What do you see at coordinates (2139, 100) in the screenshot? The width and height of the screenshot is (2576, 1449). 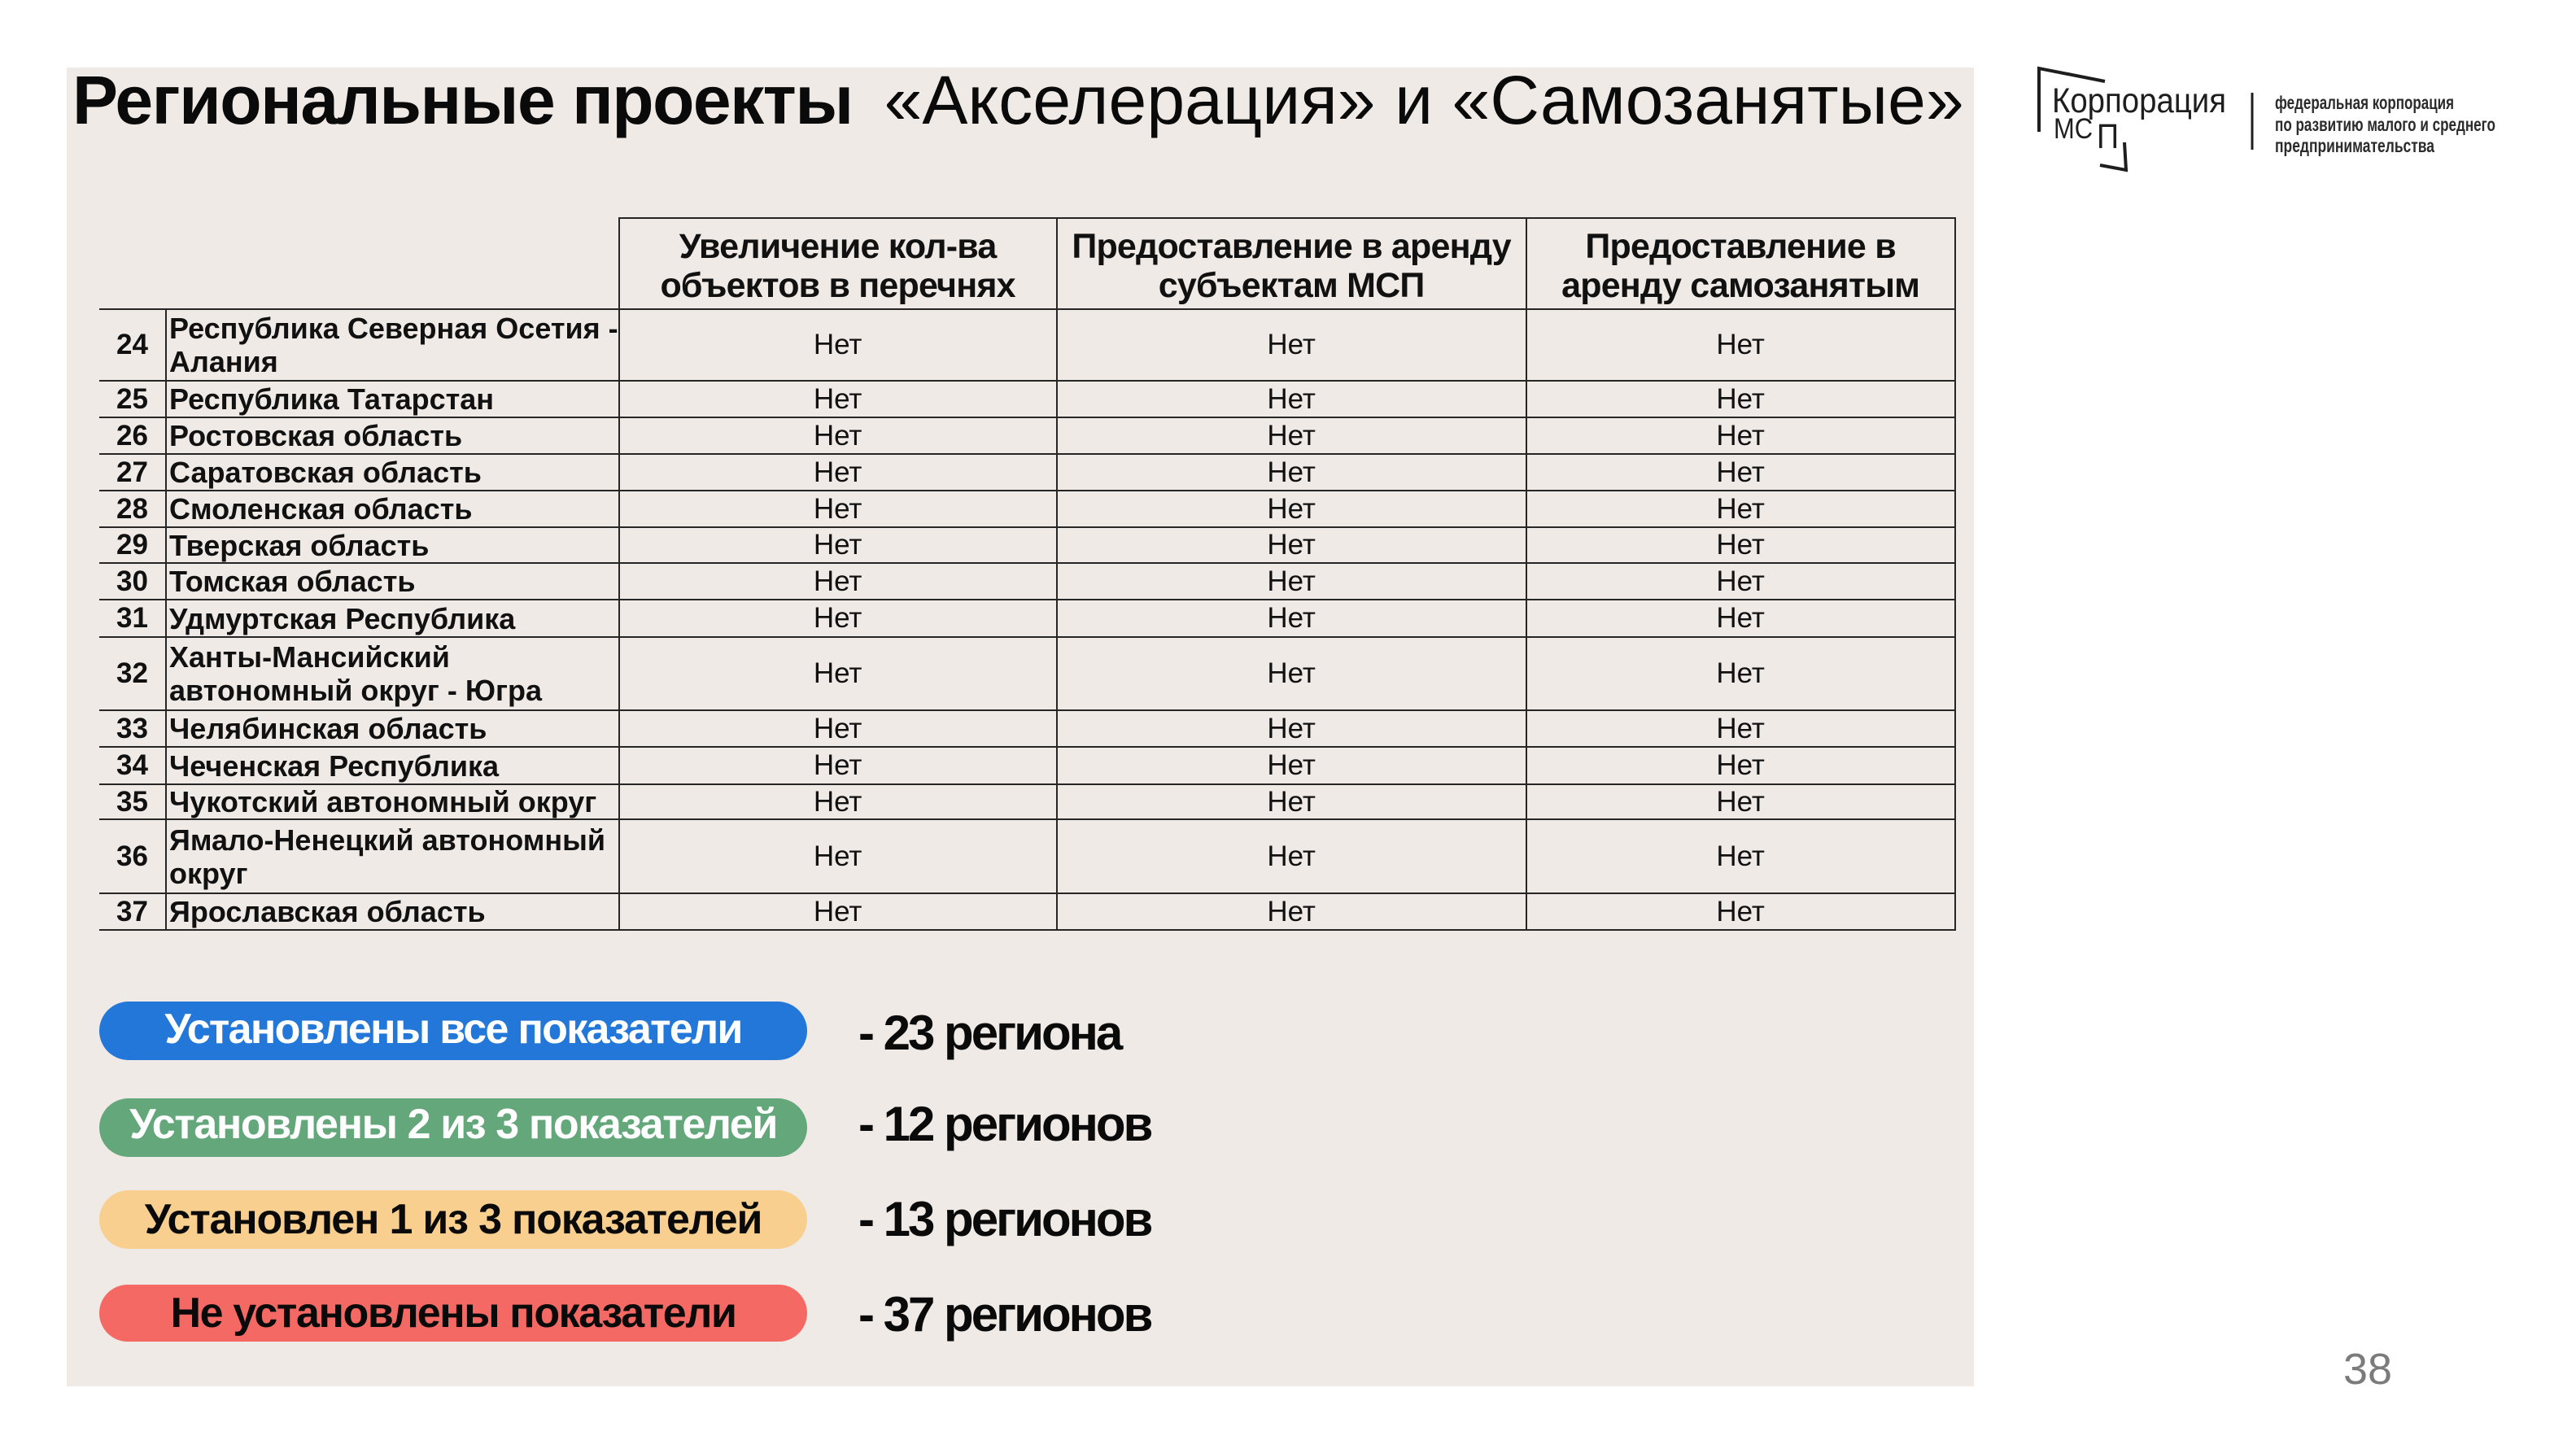 I see `svg-text: Корпорация` at bounding box center [2139, 100].